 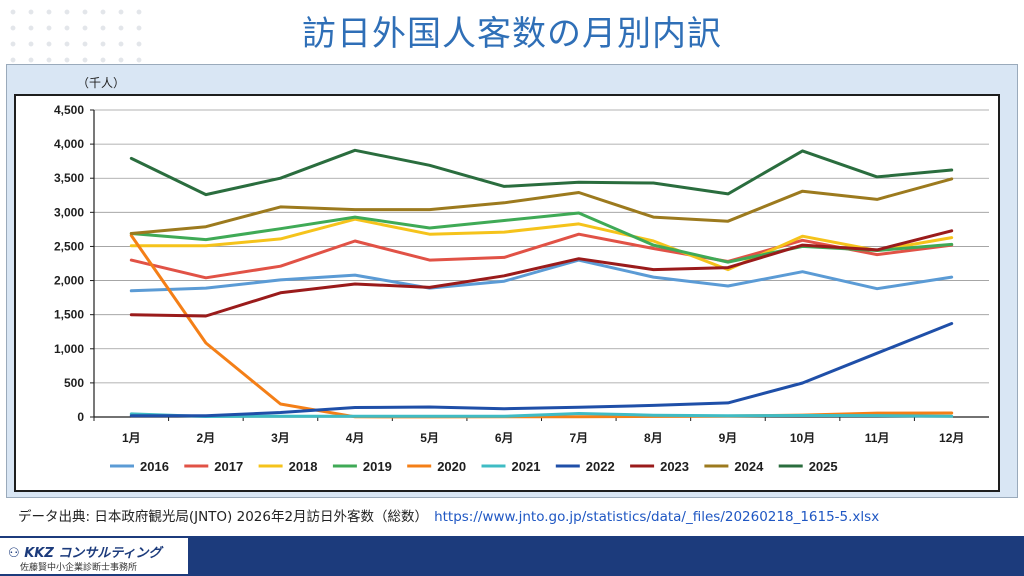 What do you see at coordinates (69, 178) in the screenshot?
I see `y-tick-label: 3,500` at bounding box center [69, 178].